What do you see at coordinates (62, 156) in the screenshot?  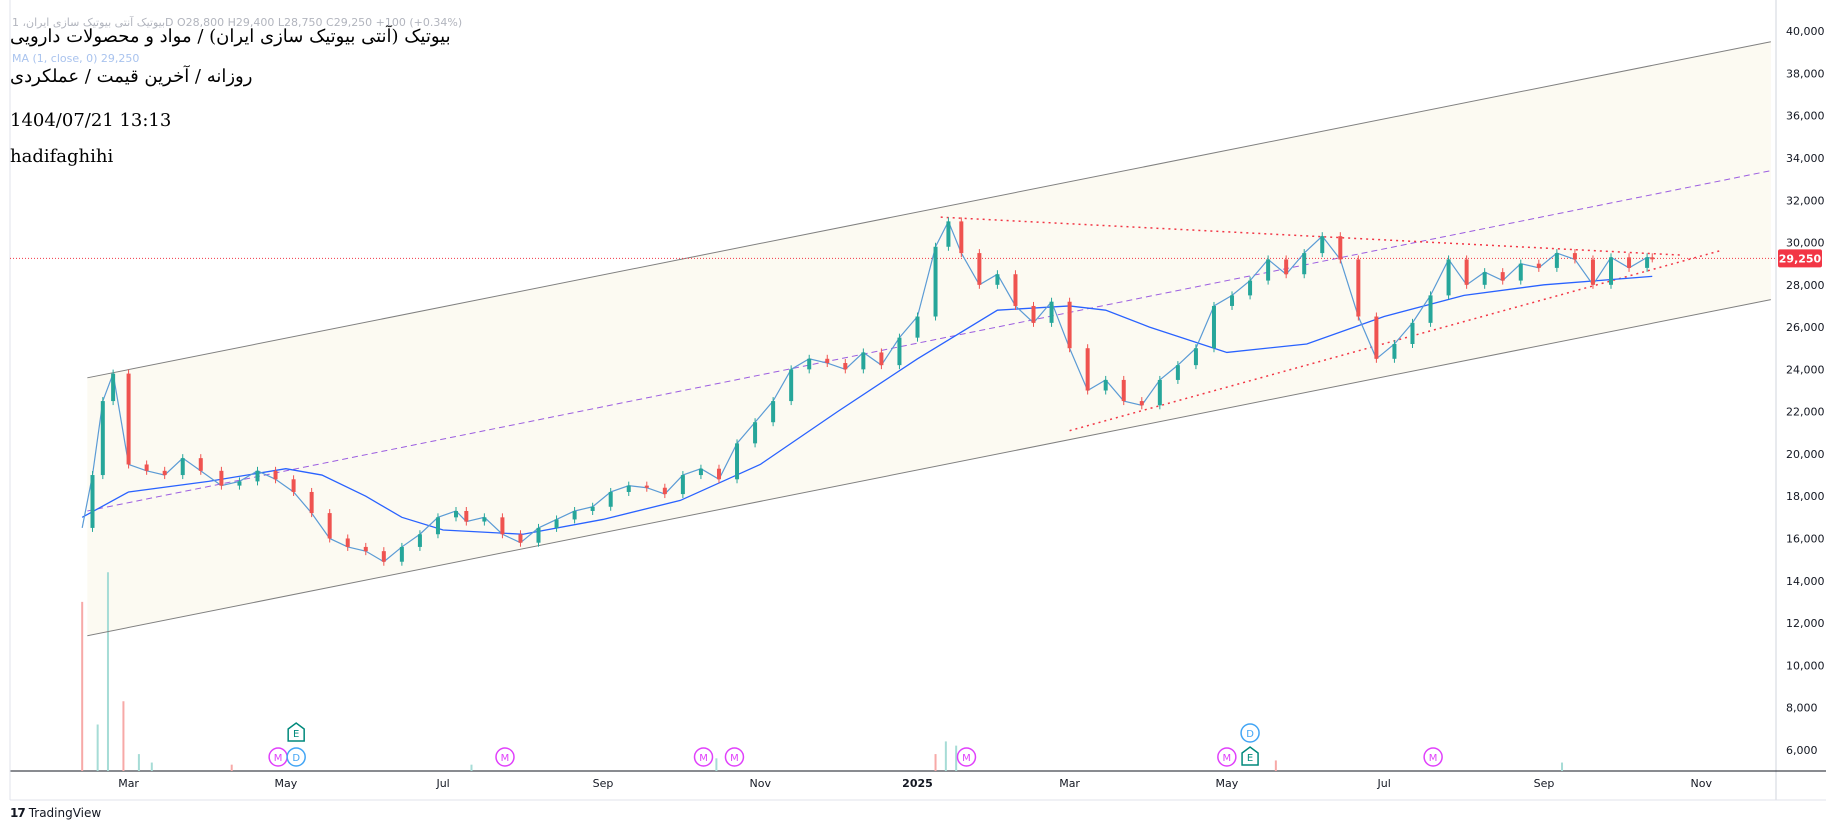 I see `chart-author: hadifaghihi` at bounding box center [62, 156].